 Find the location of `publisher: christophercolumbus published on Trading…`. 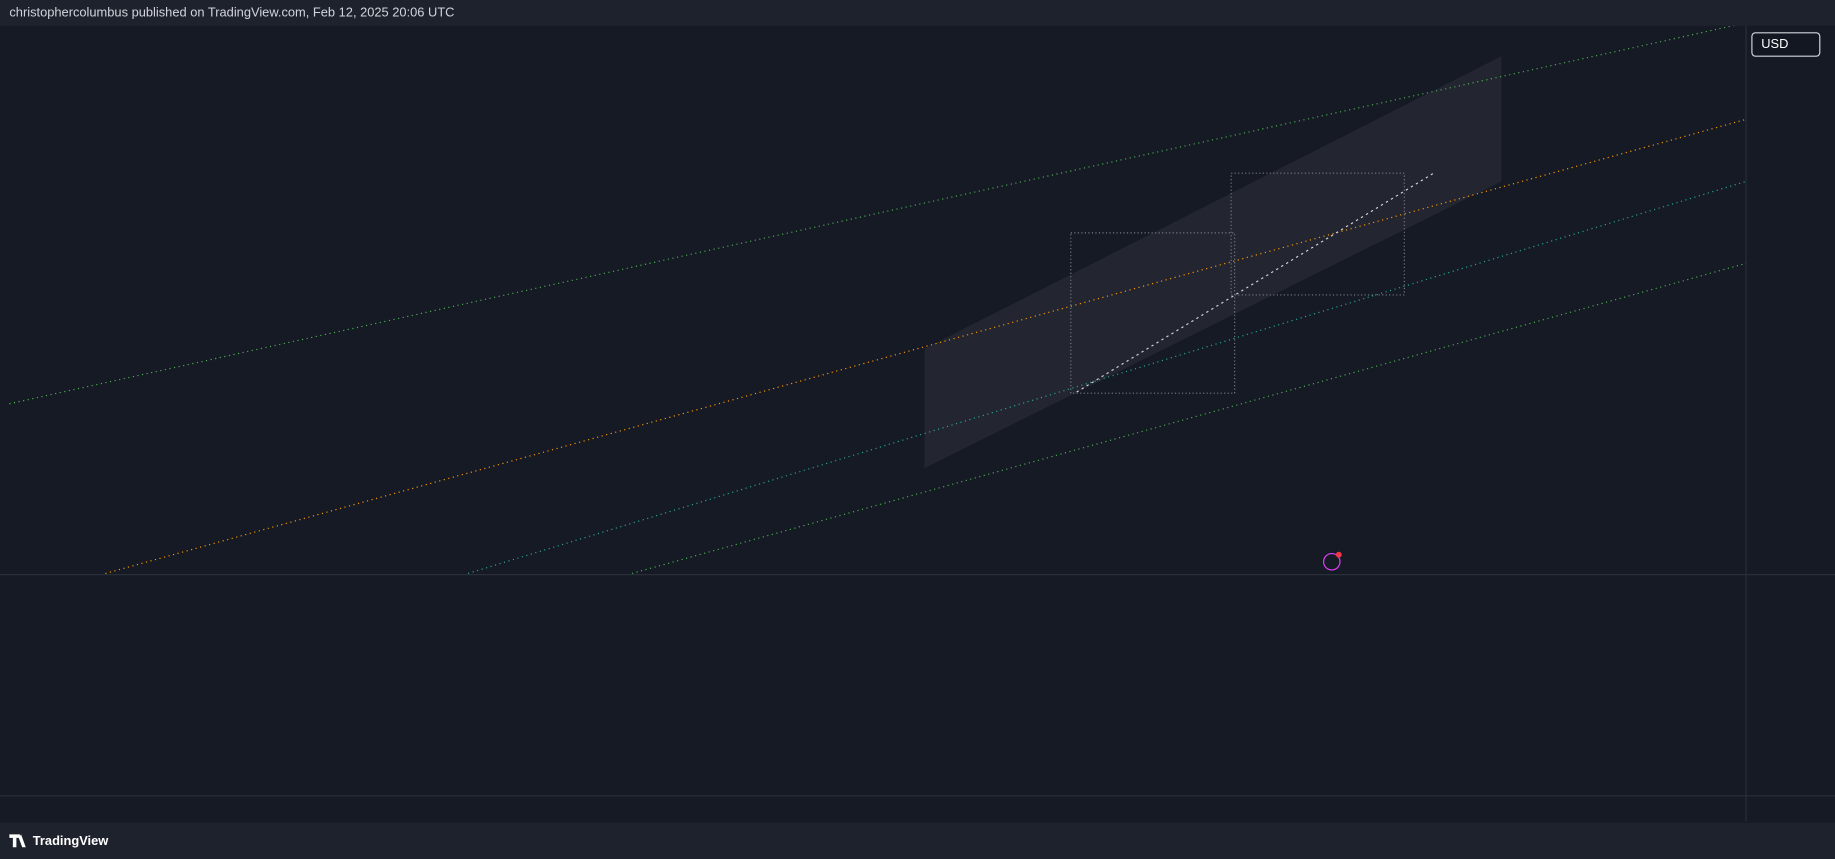

publisher: christophercolumbus published on Trading… is located at coordinates (231, 11).